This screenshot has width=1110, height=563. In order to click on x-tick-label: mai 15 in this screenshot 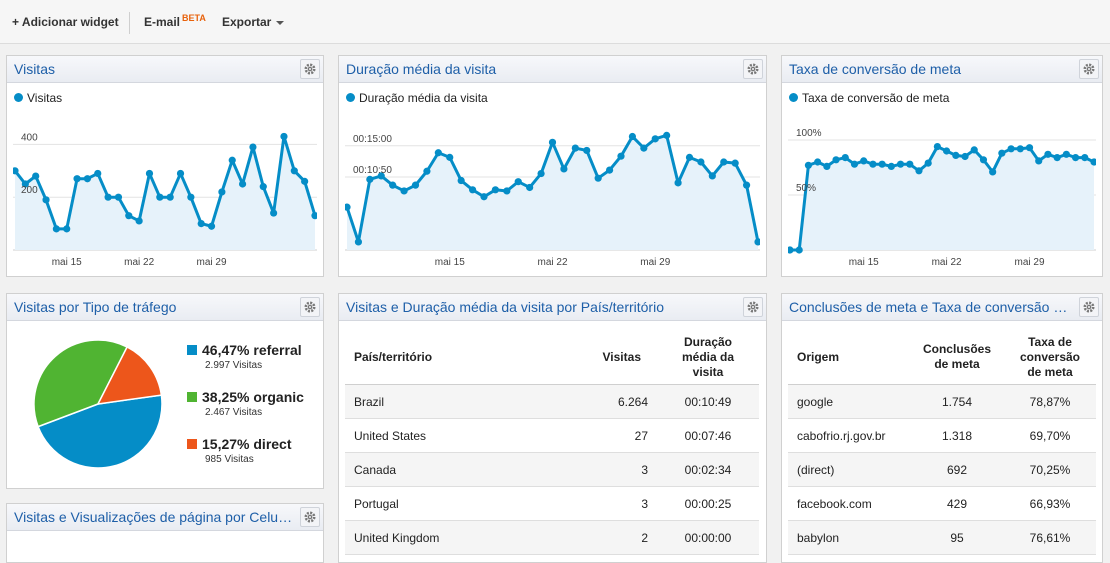, I will do `click(864, 262)`.